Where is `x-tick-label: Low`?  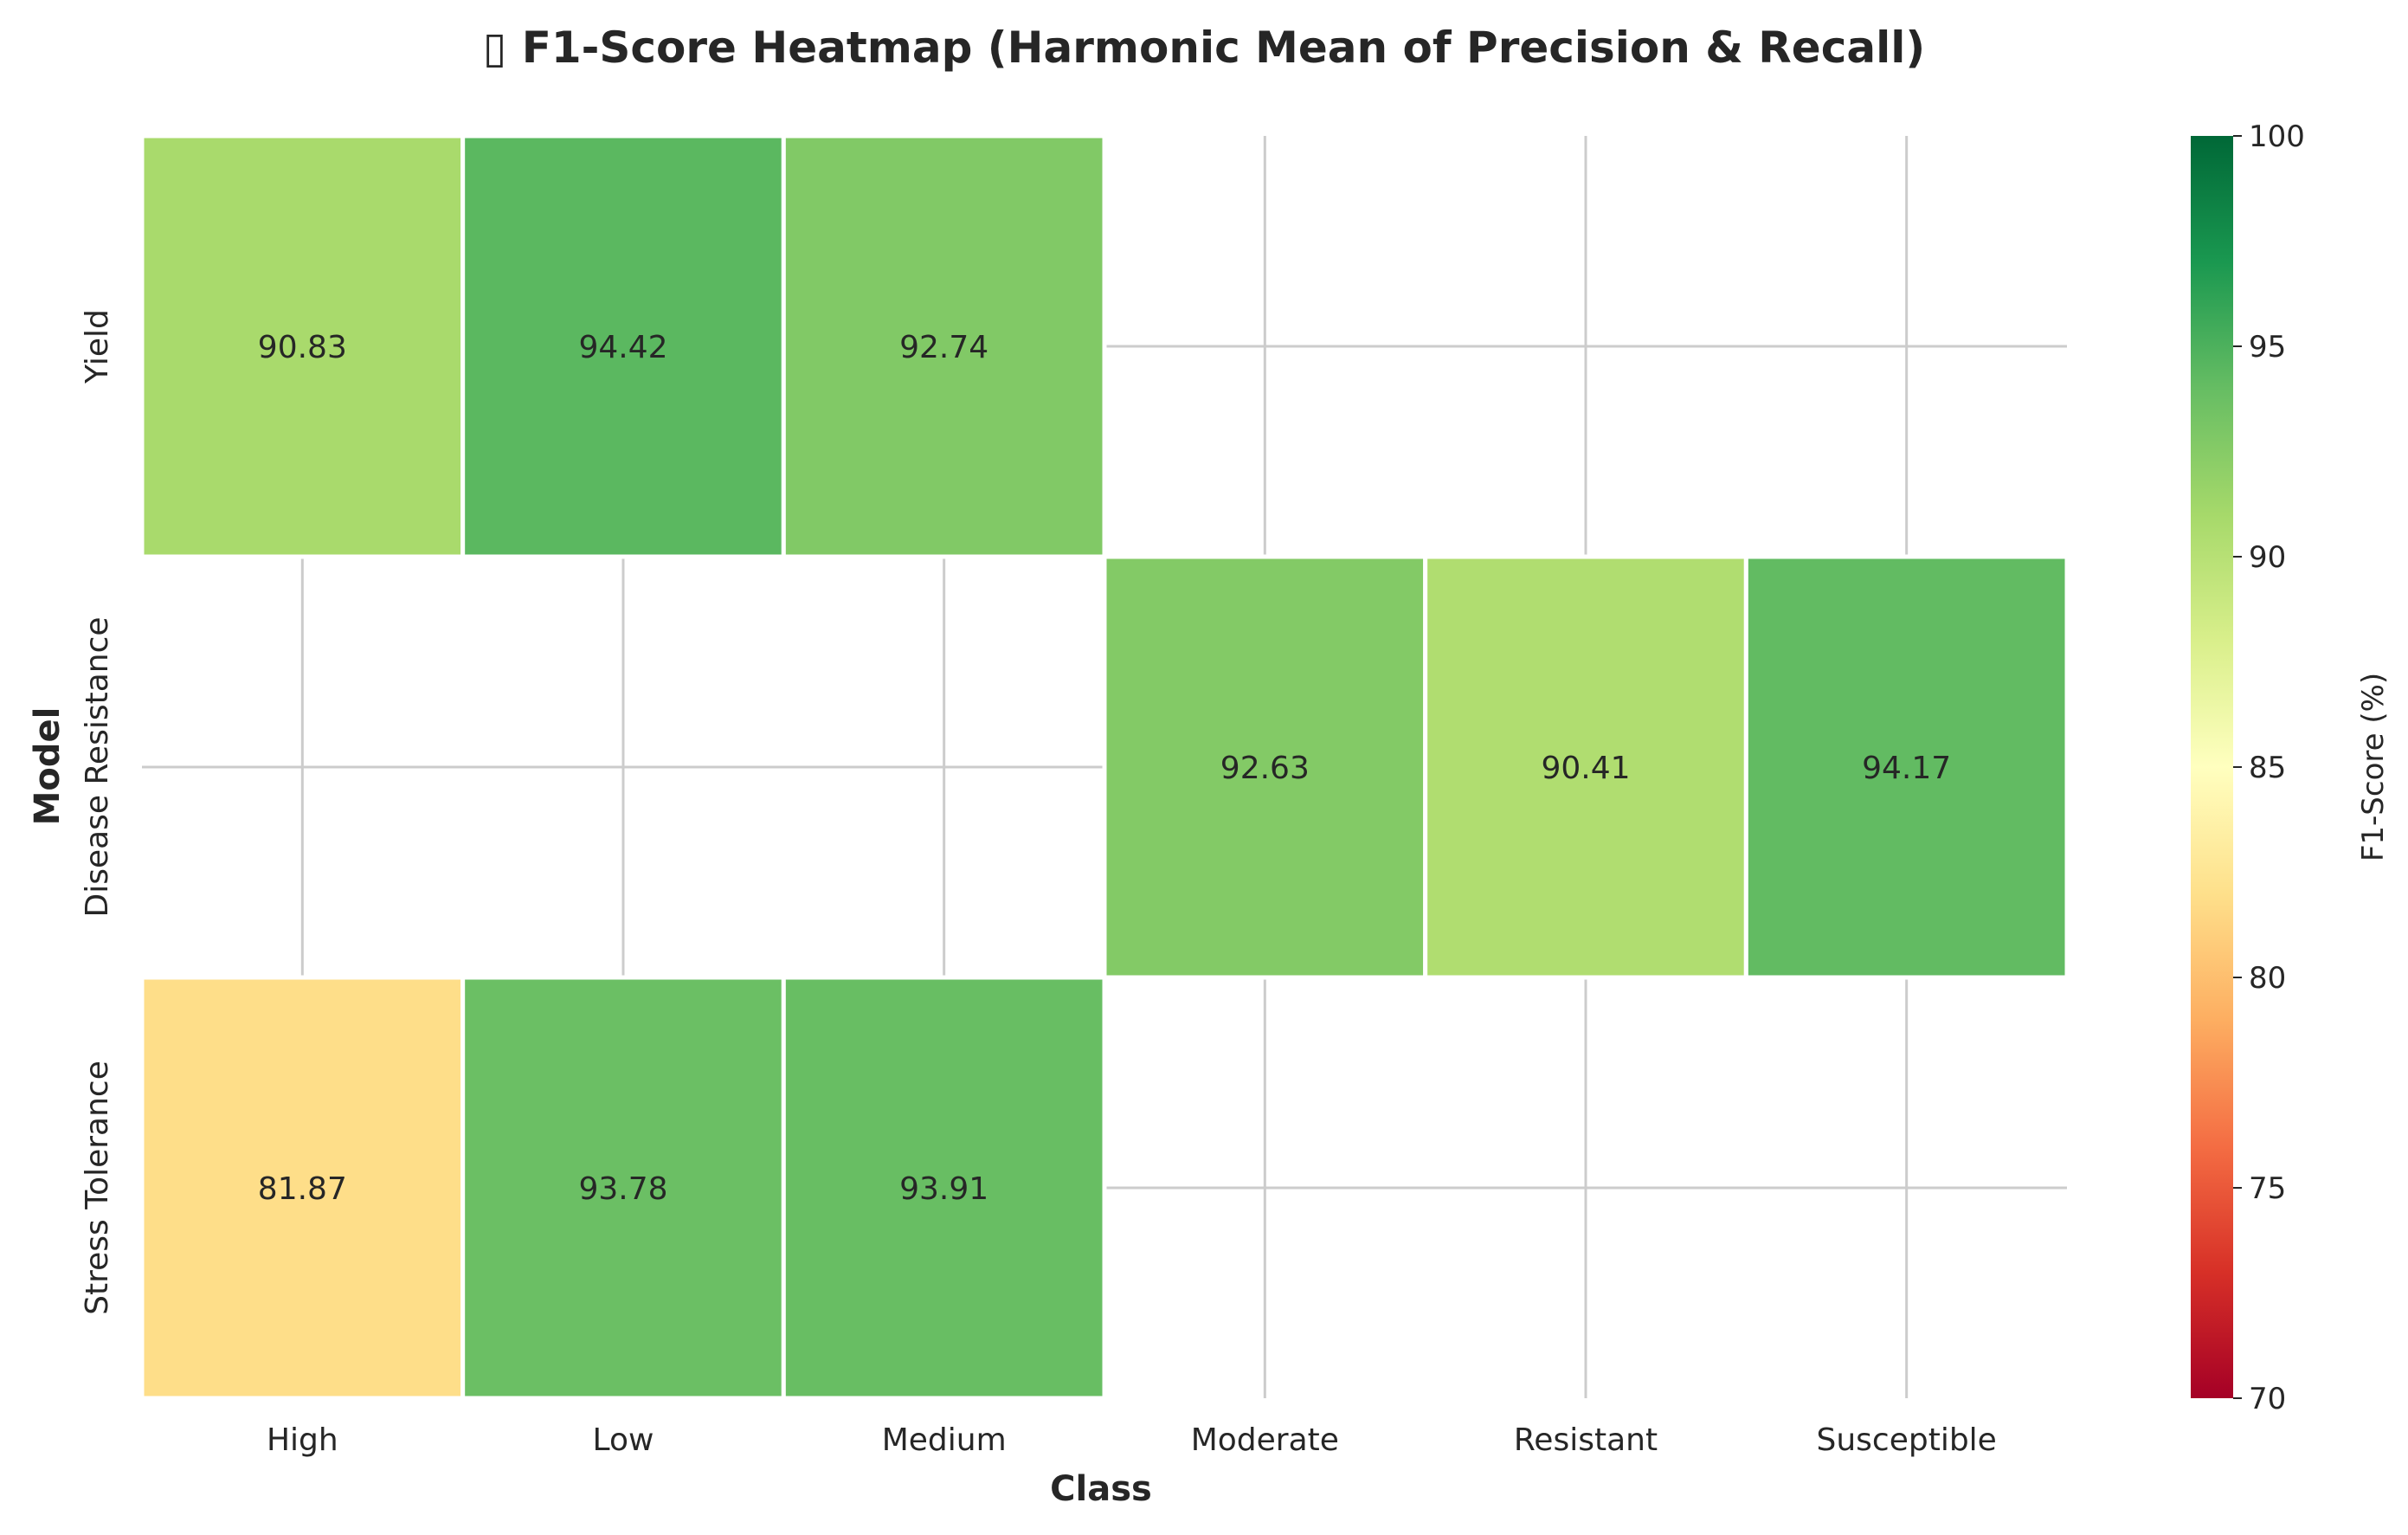
x-tick-label: Low is located at coordinates (623, 1440).